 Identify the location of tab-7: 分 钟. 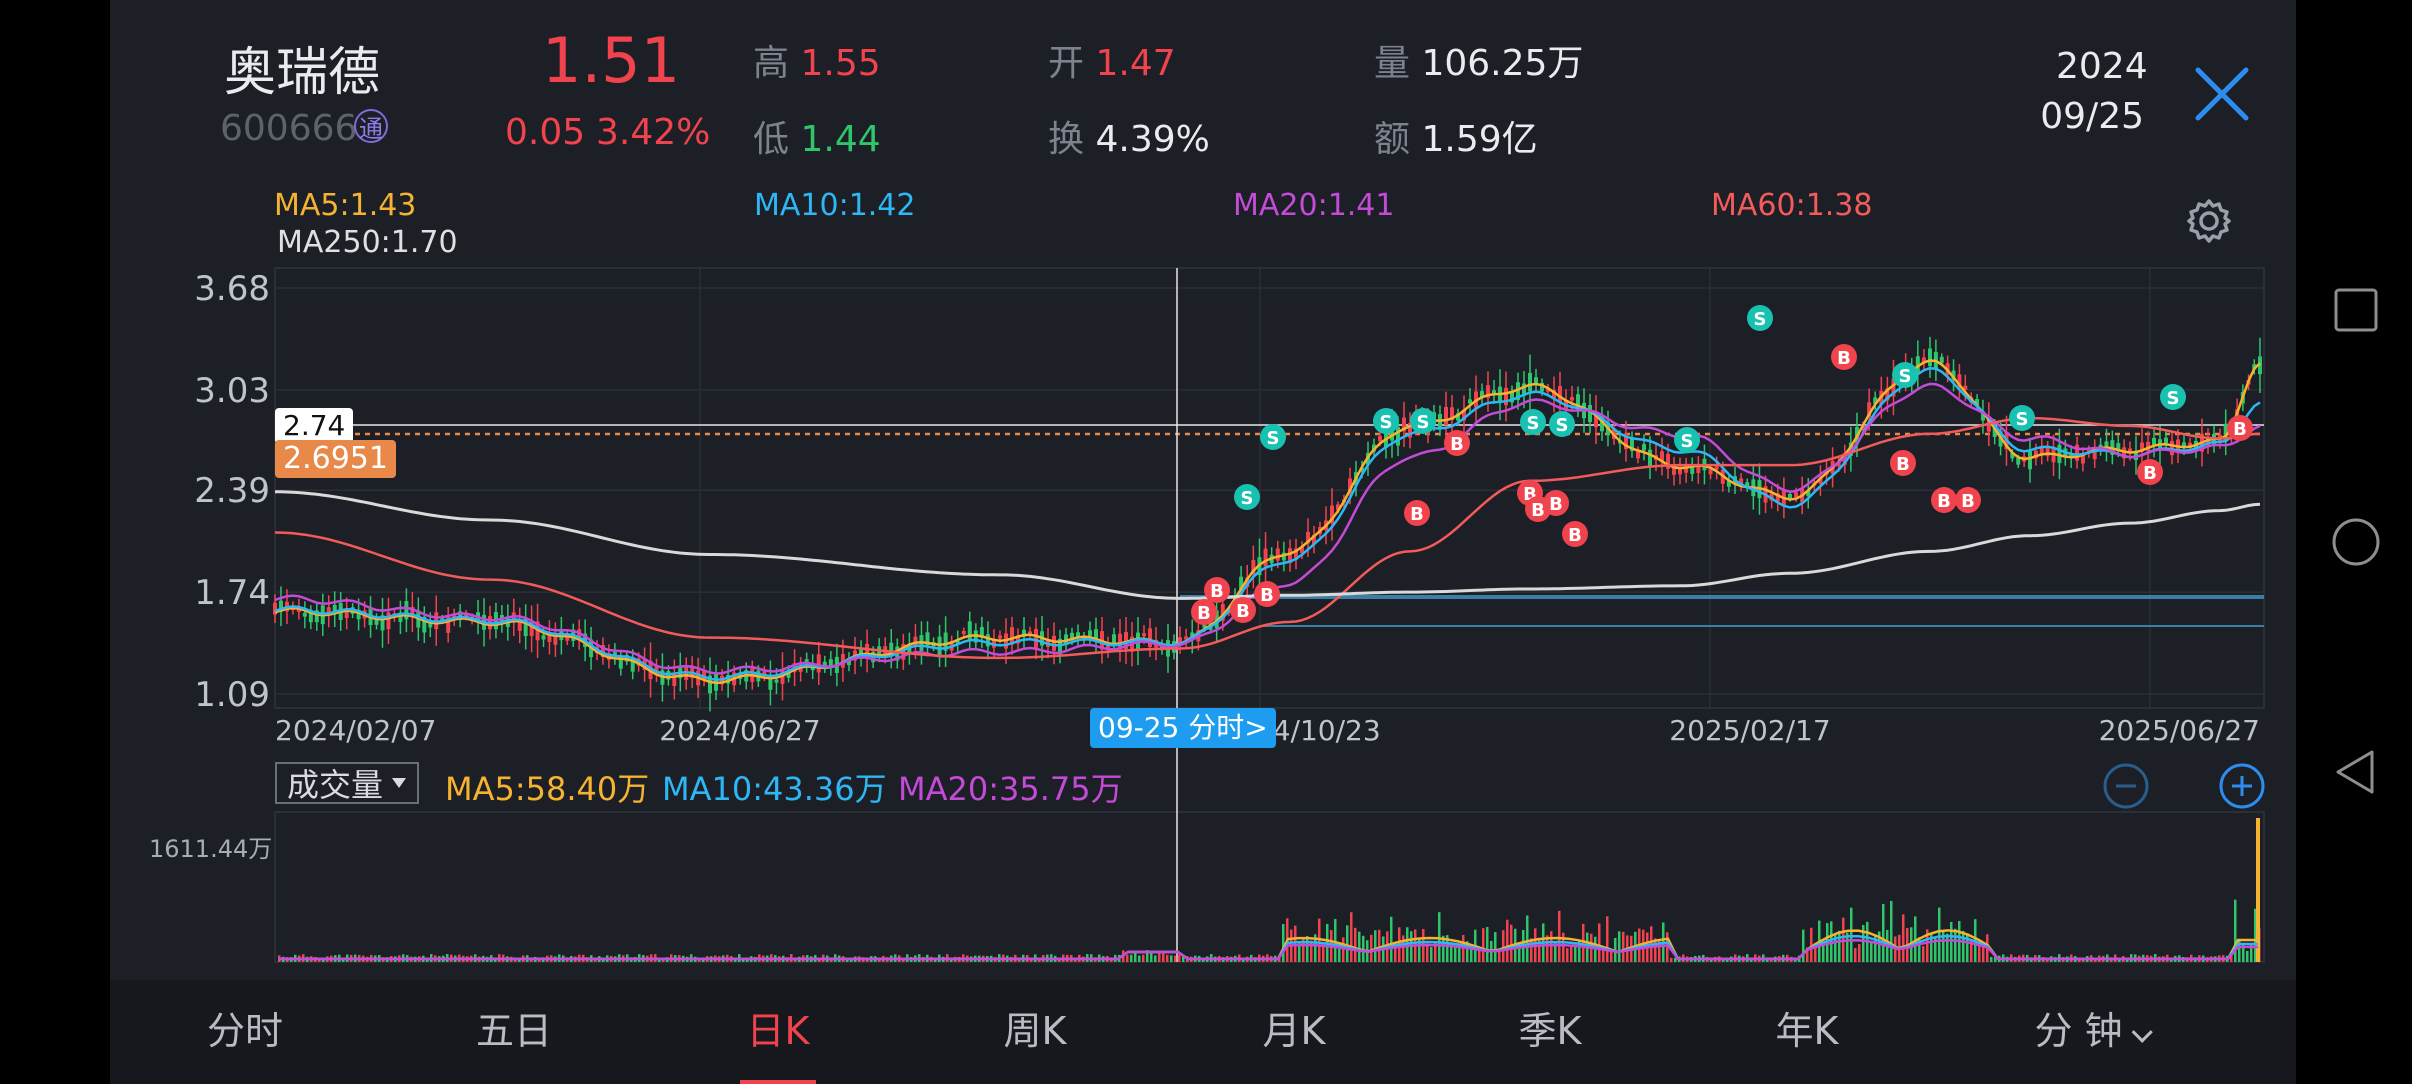
(2093, 1027).